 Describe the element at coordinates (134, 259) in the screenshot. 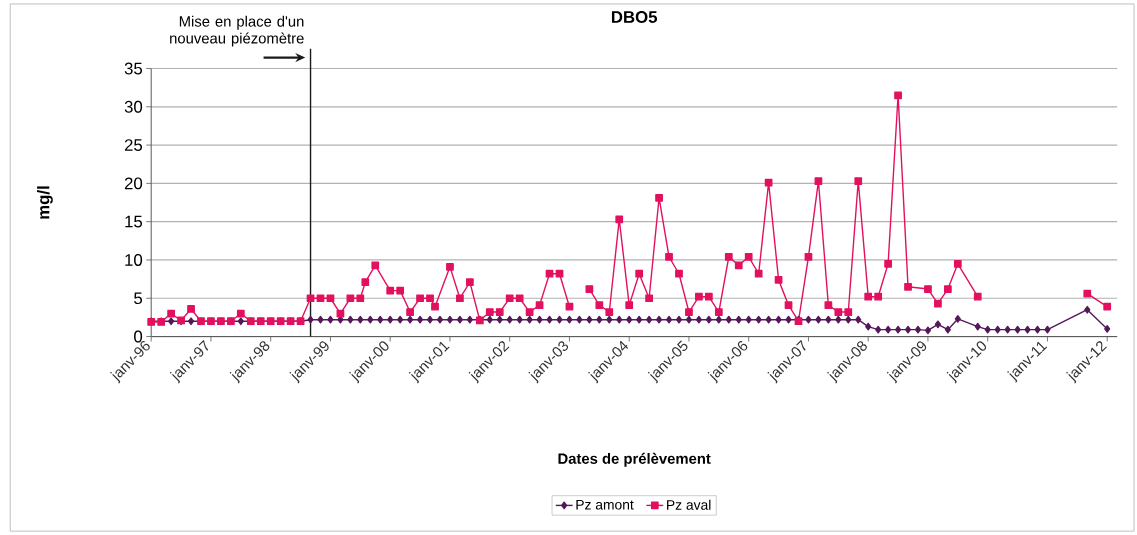

I see `y-tick-label: 10` at that location.